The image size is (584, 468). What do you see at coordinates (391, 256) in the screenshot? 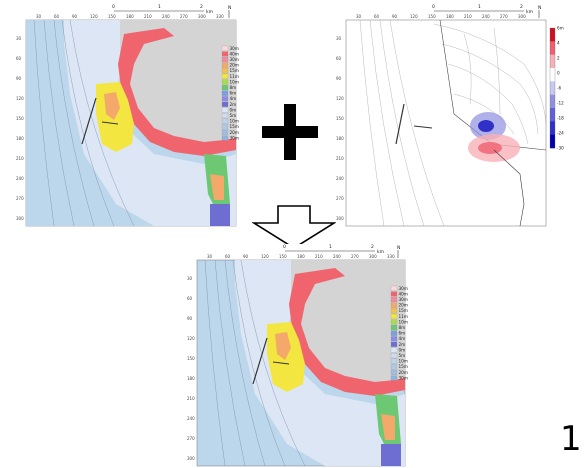
I see `x-tick-label: 330` at bounding box center [391, 256].